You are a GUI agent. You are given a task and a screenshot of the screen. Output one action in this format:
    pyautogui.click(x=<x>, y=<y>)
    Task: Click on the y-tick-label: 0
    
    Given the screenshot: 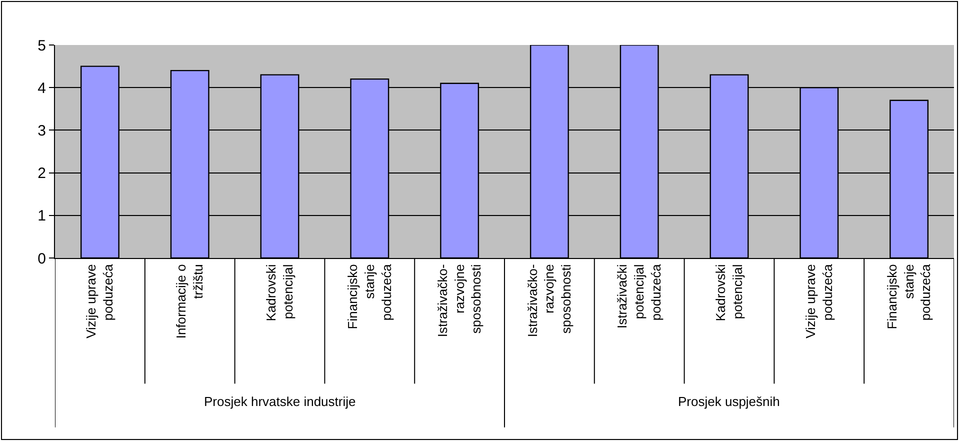 What is the action you would take?
    pyautogui.click(x=42, y=259)
    